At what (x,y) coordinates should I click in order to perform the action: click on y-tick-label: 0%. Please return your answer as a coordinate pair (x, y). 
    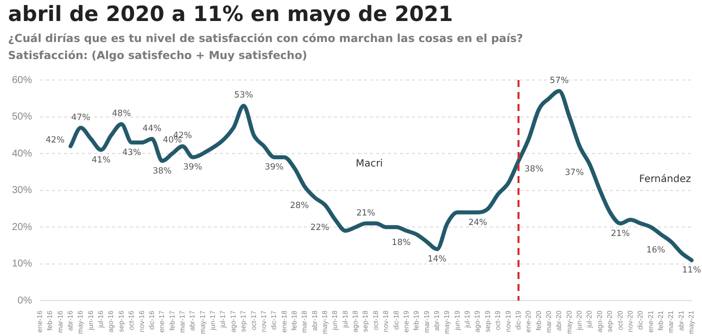
    Looking at the image, I should click on (25, 300).